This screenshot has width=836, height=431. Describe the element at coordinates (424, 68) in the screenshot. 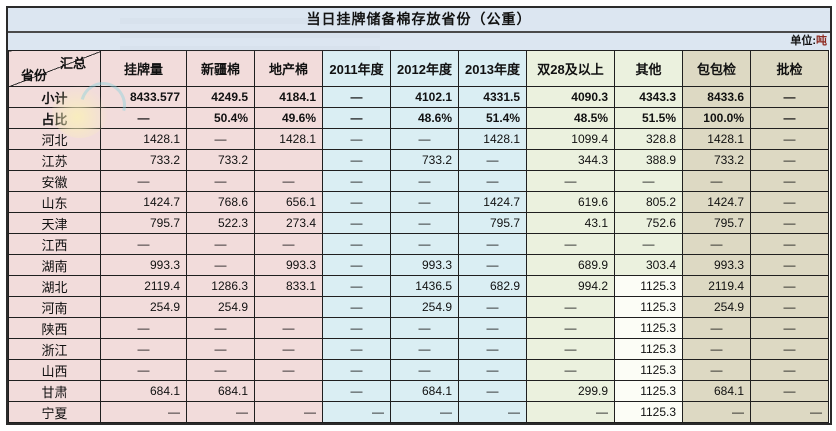

I see `col-header-4: 2012年度` at that location.